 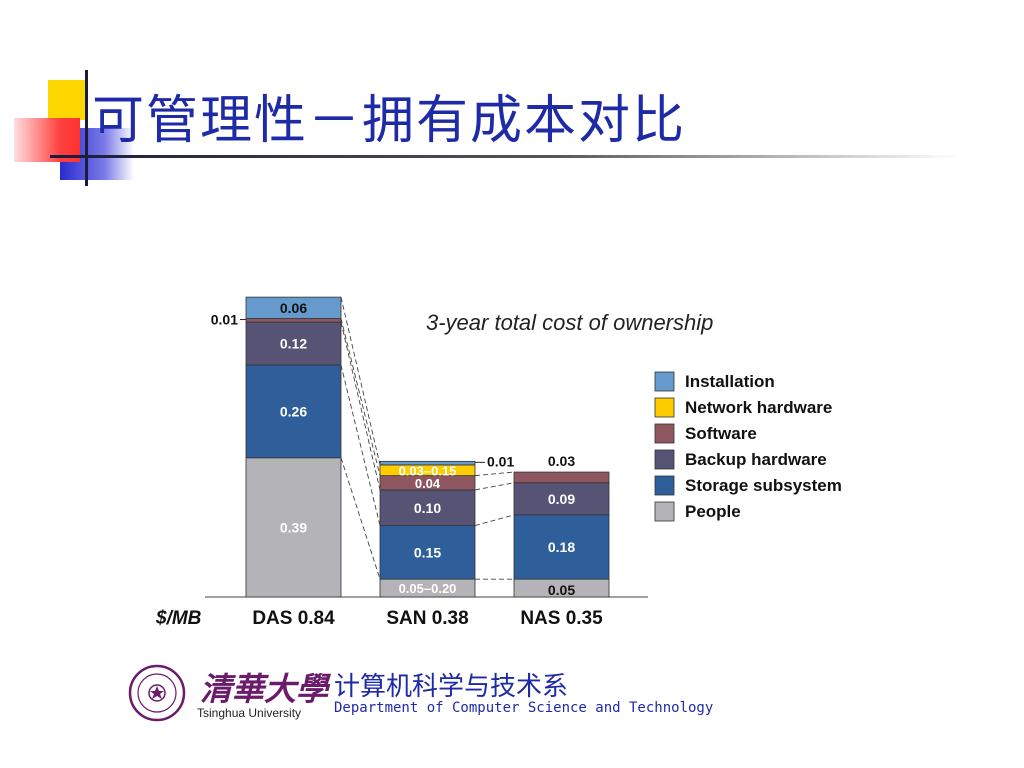 I want to click on data-label: 0.12, so click(x=293, y=344).